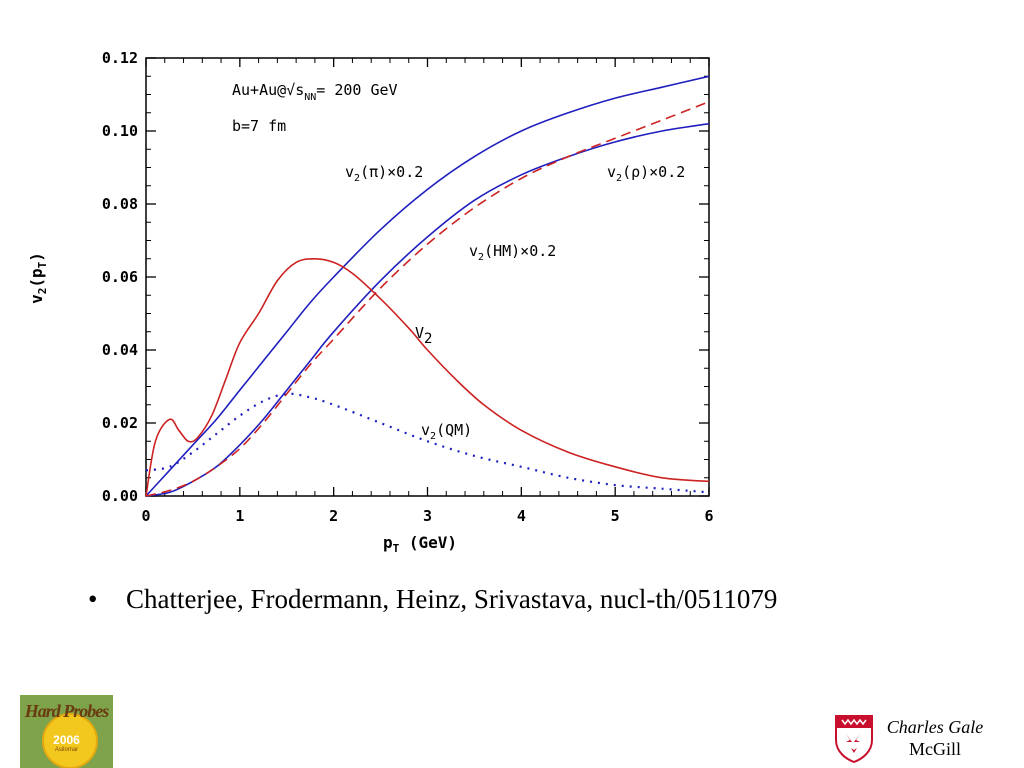 This screenshot has height=768, width=1024. I want to click on x-tick-label: 3, so click(427, 516).